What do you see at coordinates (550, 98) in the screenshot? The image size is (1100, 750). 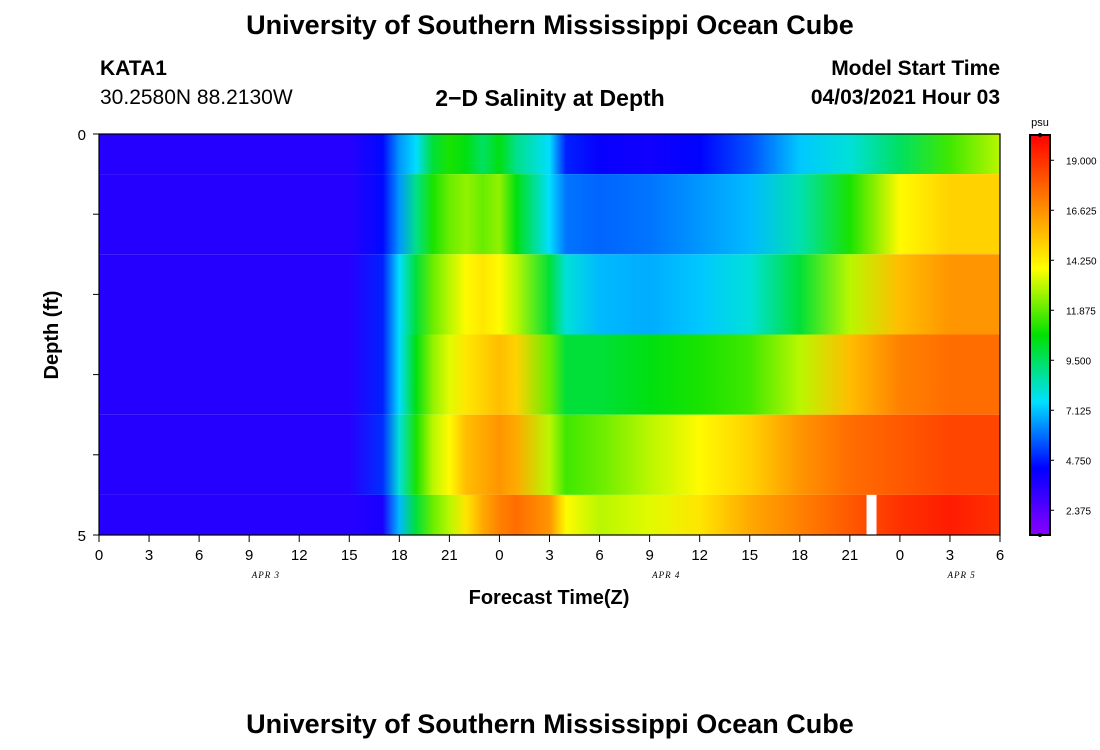 I see `plot-title: 2−D Salinity at Depth` at bounding box center [550, 98].